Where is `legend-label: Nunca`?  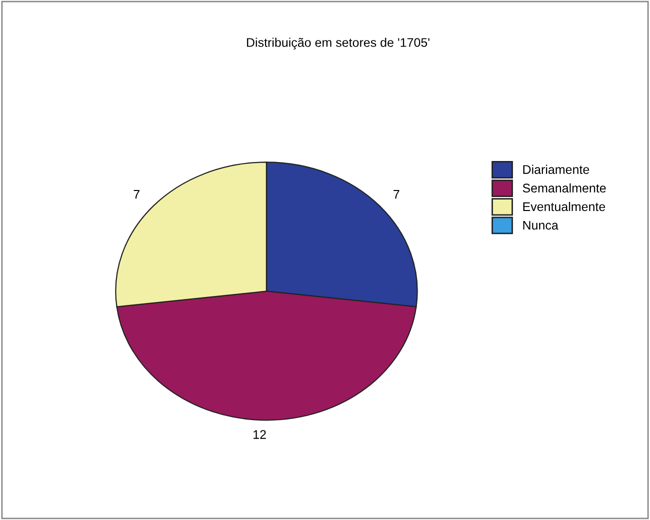
legend-label: Nunca is located at coordinates (540, 225).